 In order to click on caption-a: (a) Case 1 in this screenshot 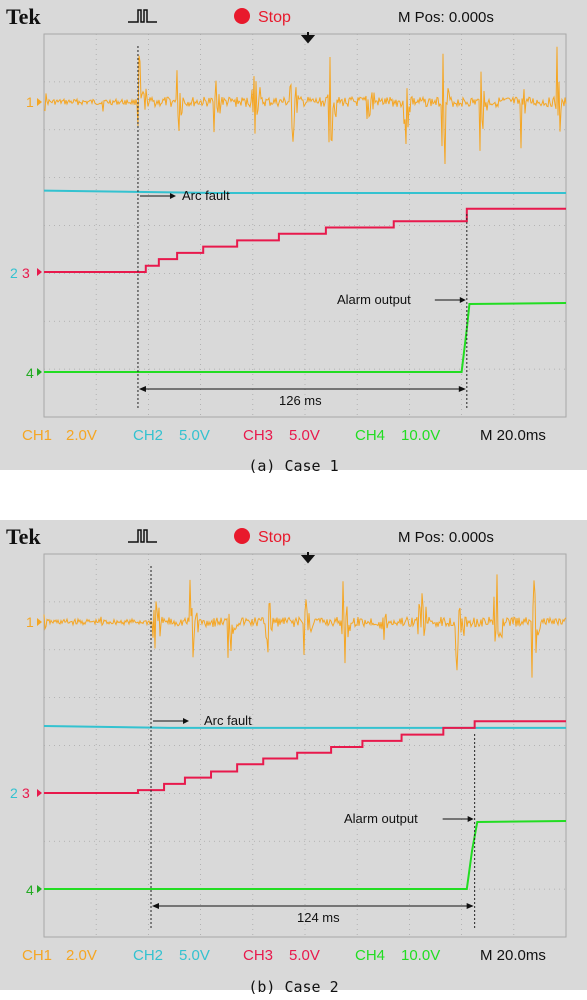, I will do `click(293, 466)`.